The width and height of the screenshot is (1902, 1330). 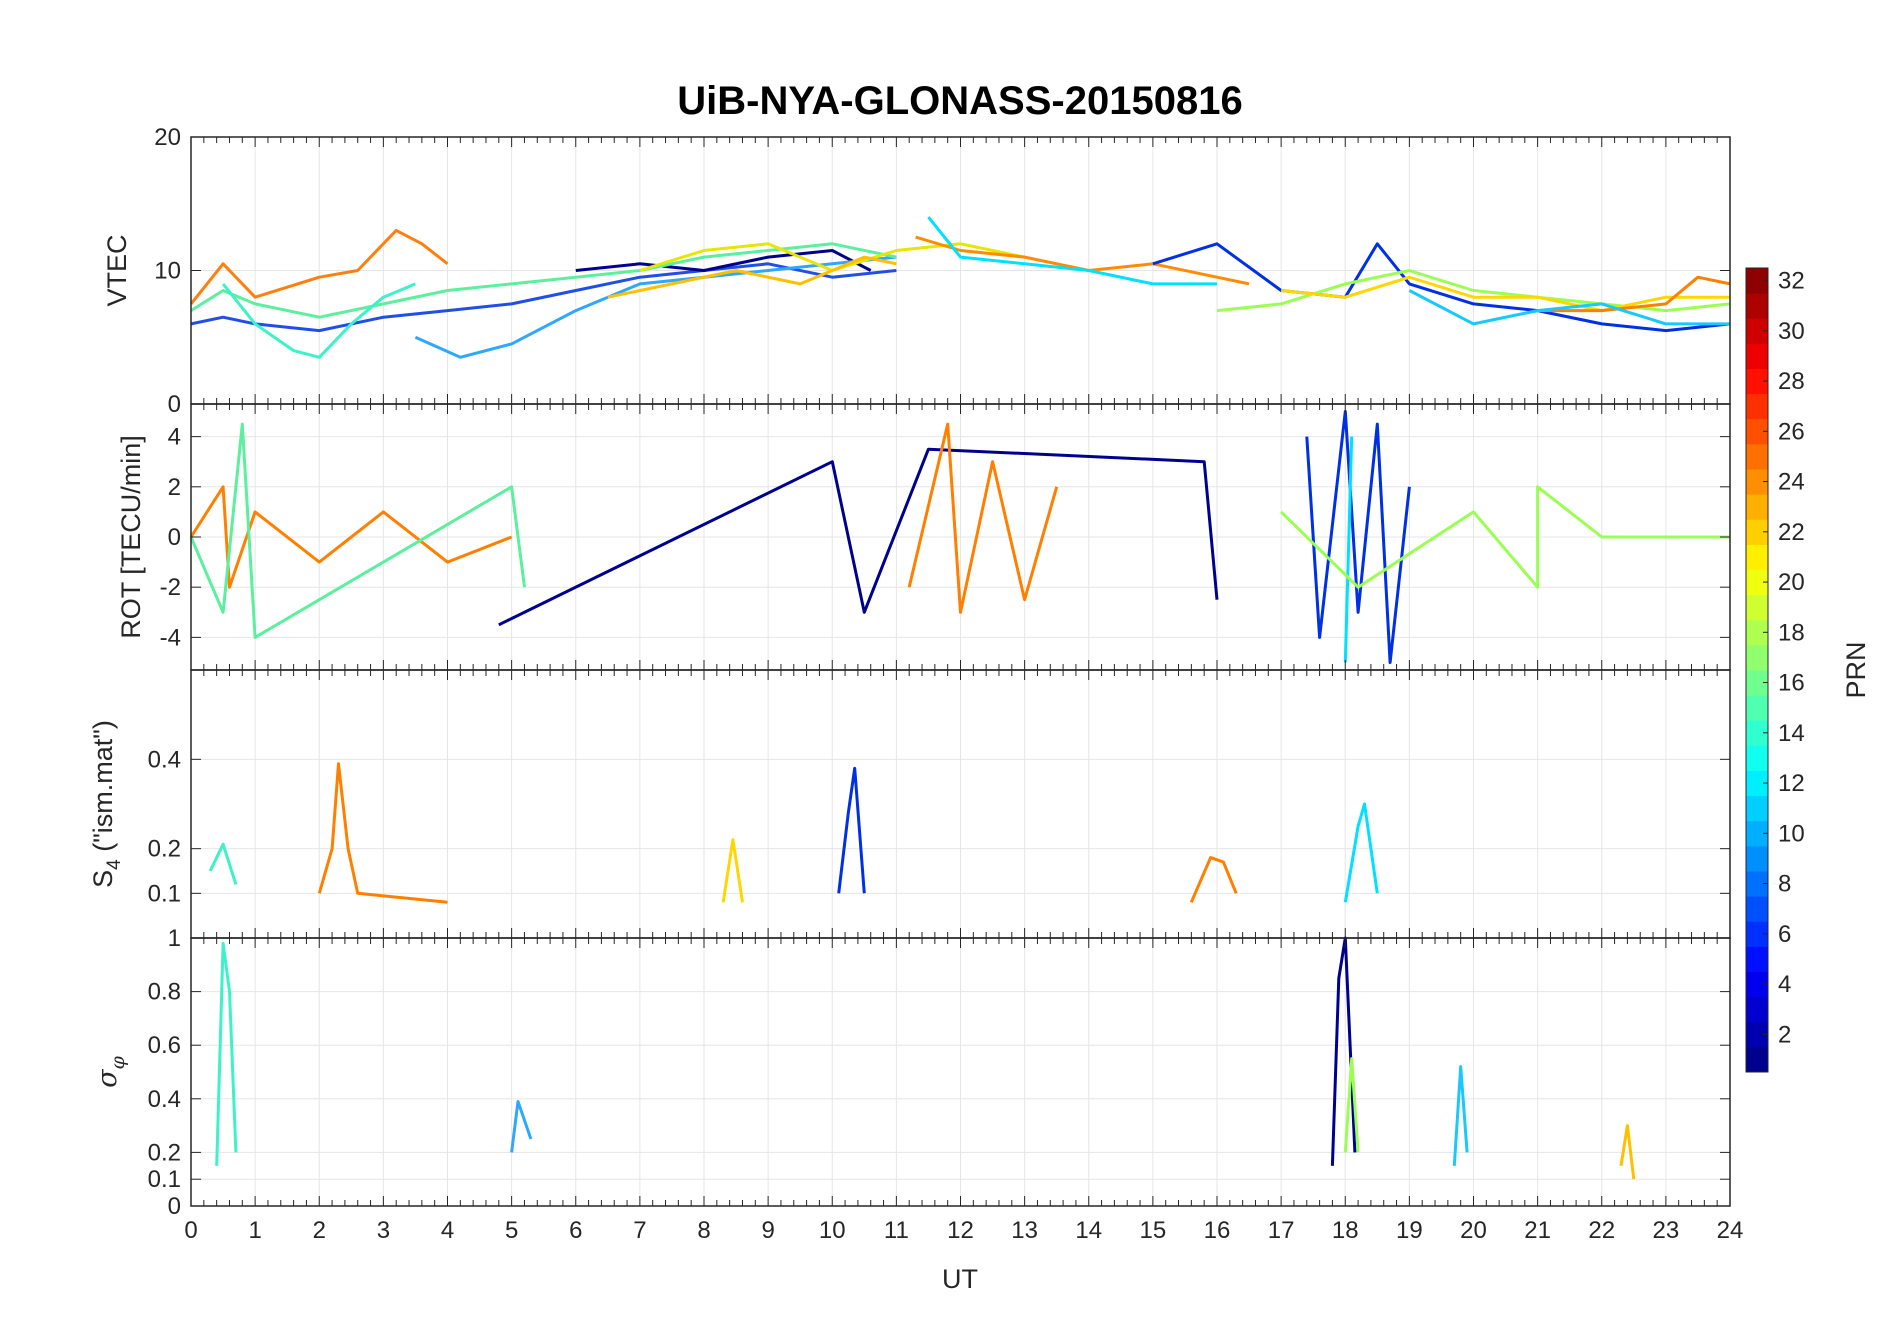 I want to click on colorbar-tick-label: 20, so click(x=1791, y=582).